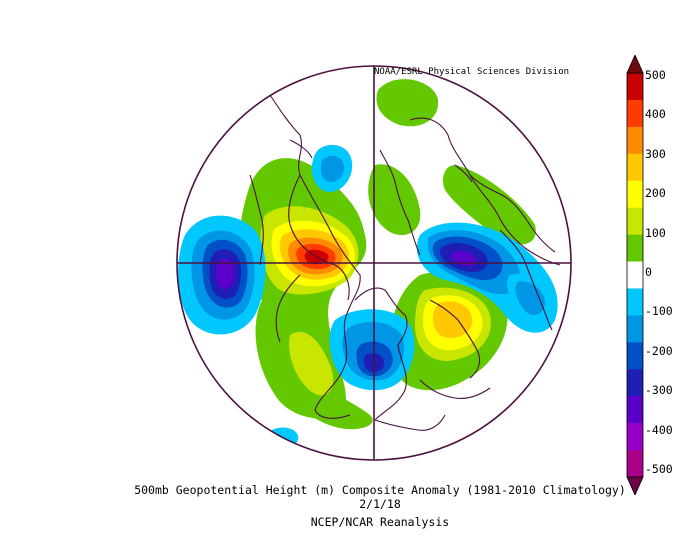  What do you see at coordinates (648, 272) in the screenshot?
I see `colorbar-tick-label: 0` at bounding box center [648, 272].